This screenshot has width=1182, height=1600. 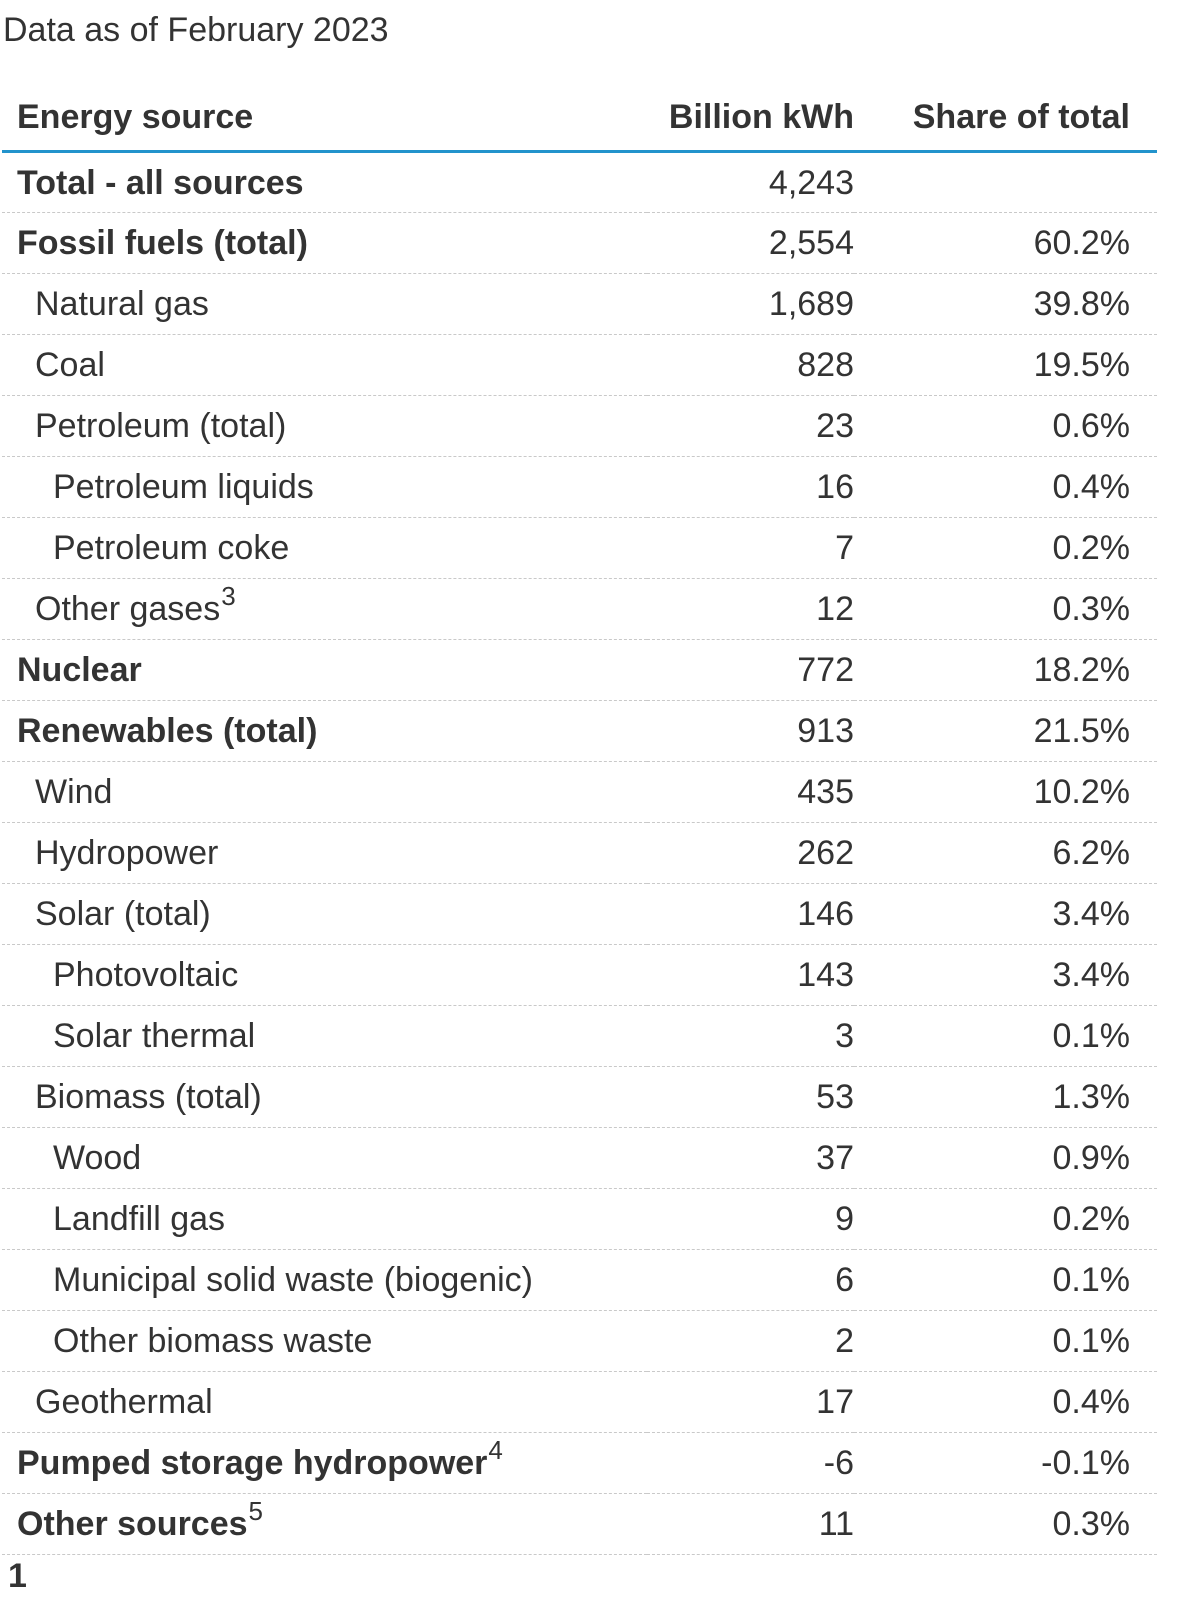 I want to click on share-of-total-cell: 10.2%, so click(x=1005, y=792).